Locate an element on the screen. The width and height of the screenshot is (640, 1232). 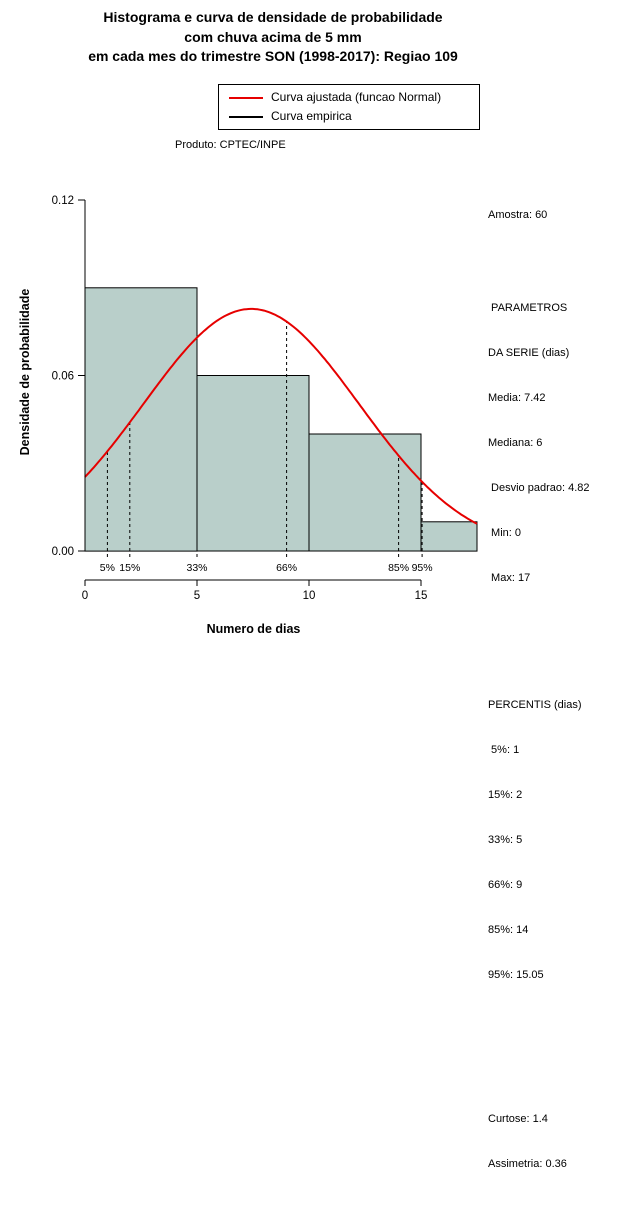
y-tick-label: 0.00 is located at coordinates (63, 552).